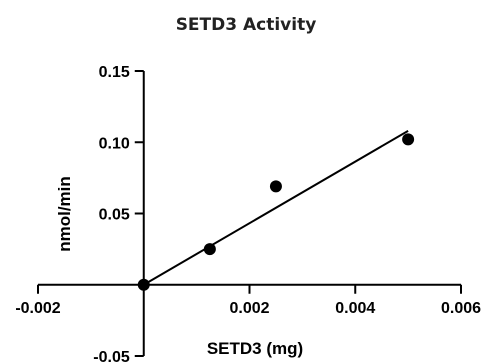 This screenshot has height=364, width=492. Describe the element at coordinates (255, 348) in the screenshot. I see `x-axis-label: SETD3 (mg)` at that location.